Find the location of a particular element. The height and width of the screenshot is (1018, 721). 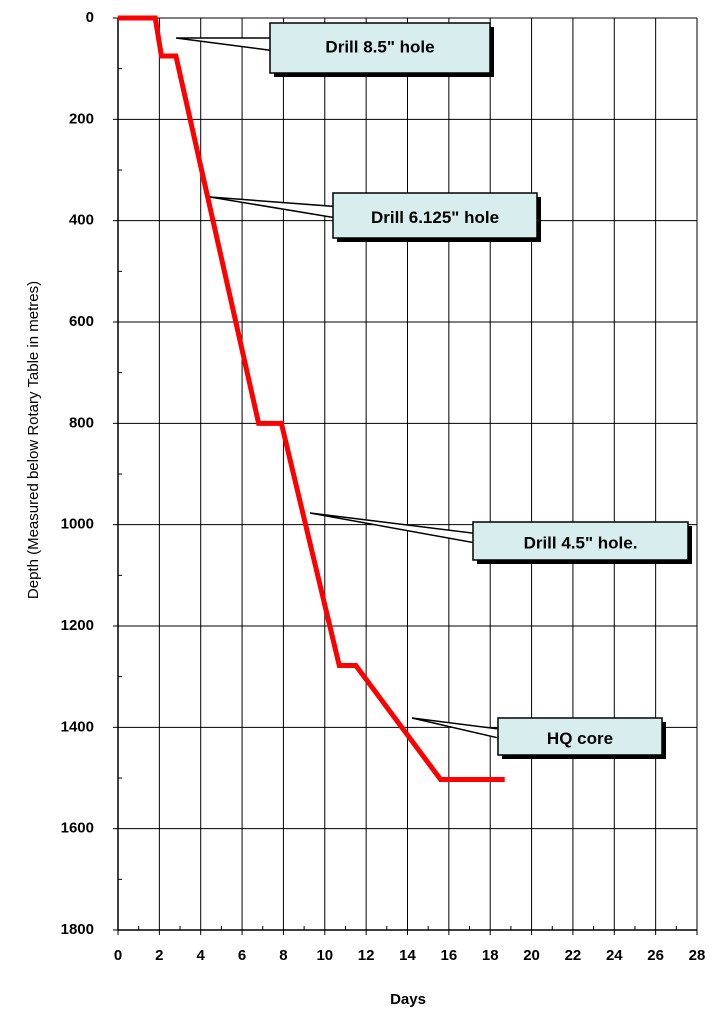

x-tick-label: 18 is located at coordinates (490, 955).